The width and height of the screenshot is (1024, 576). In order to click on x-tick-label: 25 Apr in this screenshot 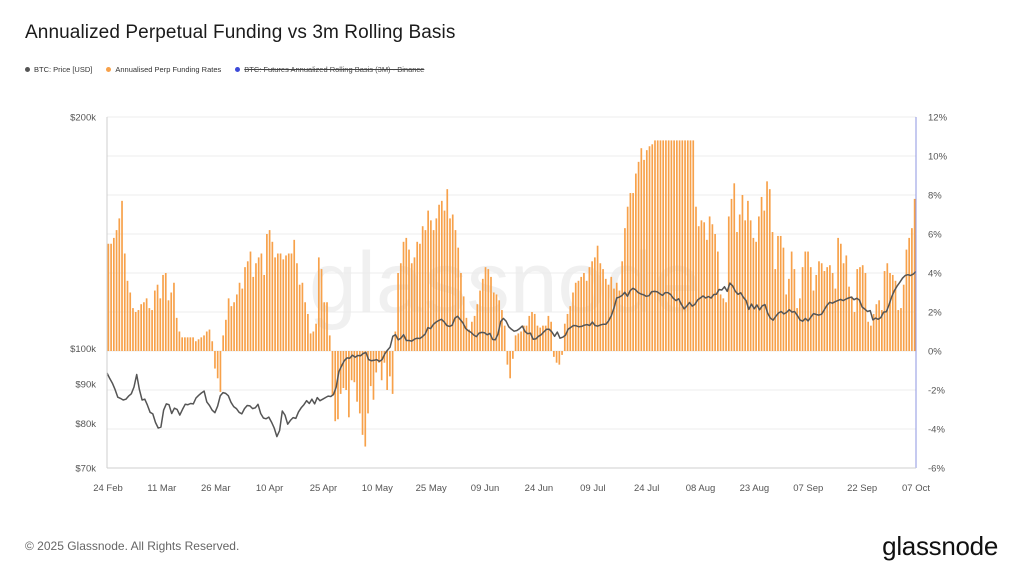, I will do `click(323, 488)`.